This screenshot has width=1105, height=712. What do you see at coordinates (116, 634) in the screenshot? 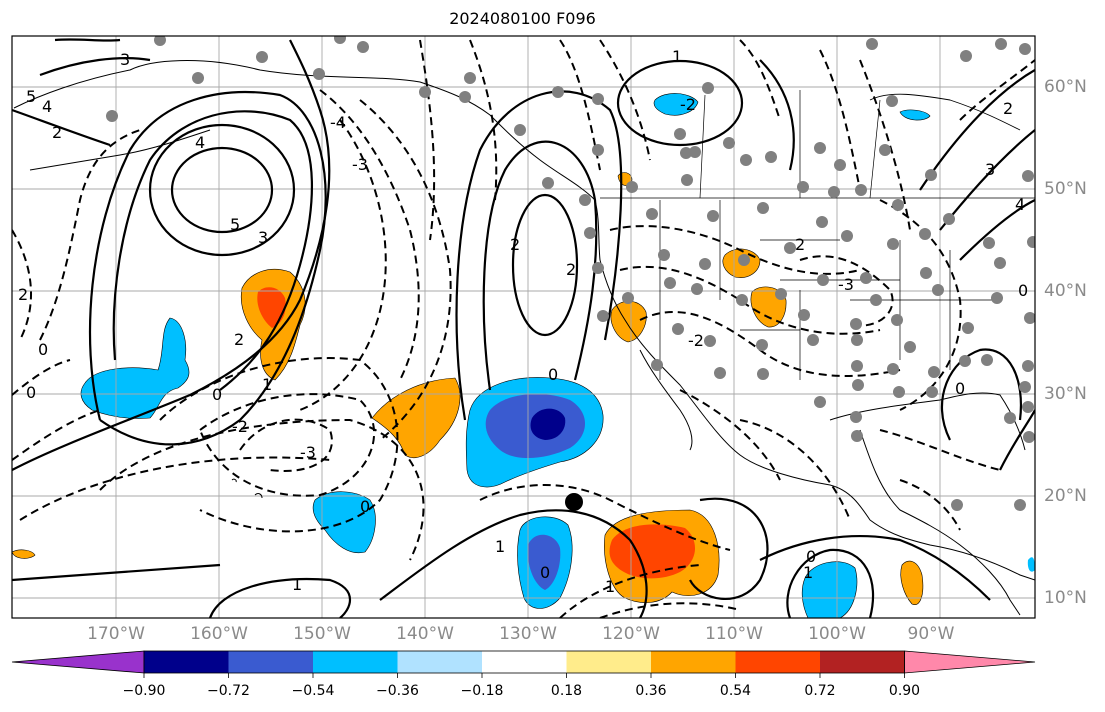
I see `lon-label: 170°W` at bounding box center [116, 634].